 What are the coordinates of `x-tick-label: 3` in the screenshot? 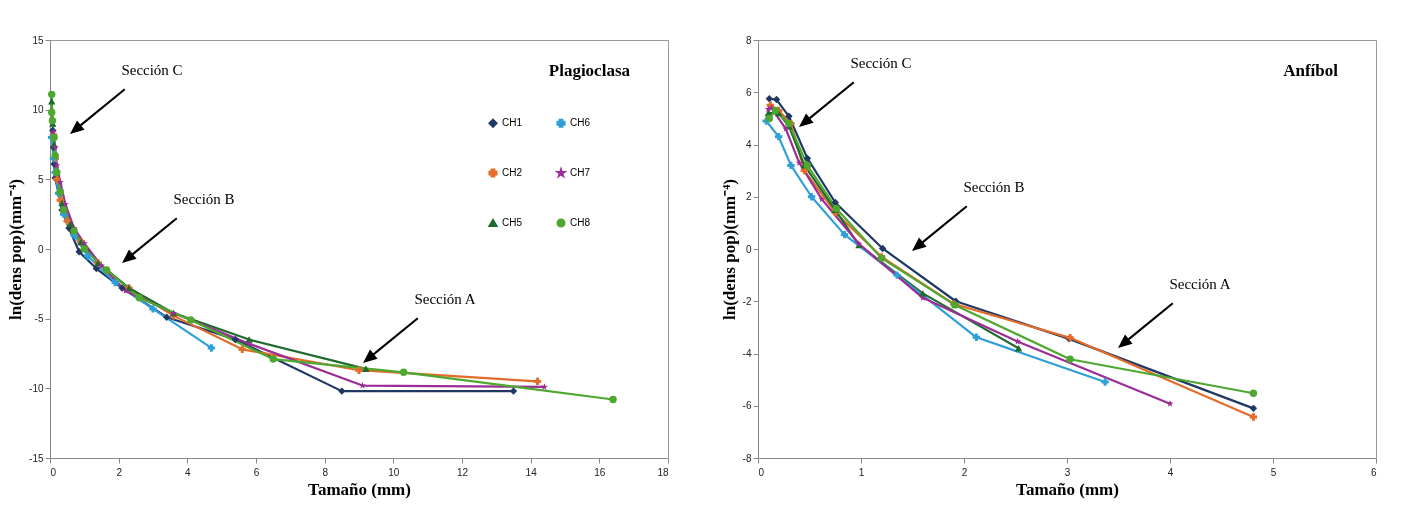 It's located at (1067, 472).